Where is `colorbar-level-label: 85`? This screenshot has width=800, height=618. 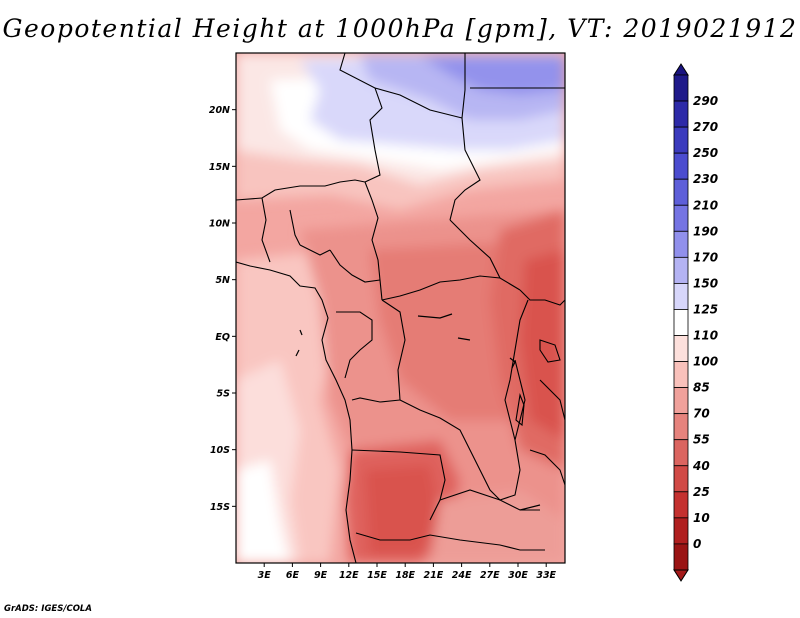
colorbar-level-label: 85 is located at coordinates (701, 388).